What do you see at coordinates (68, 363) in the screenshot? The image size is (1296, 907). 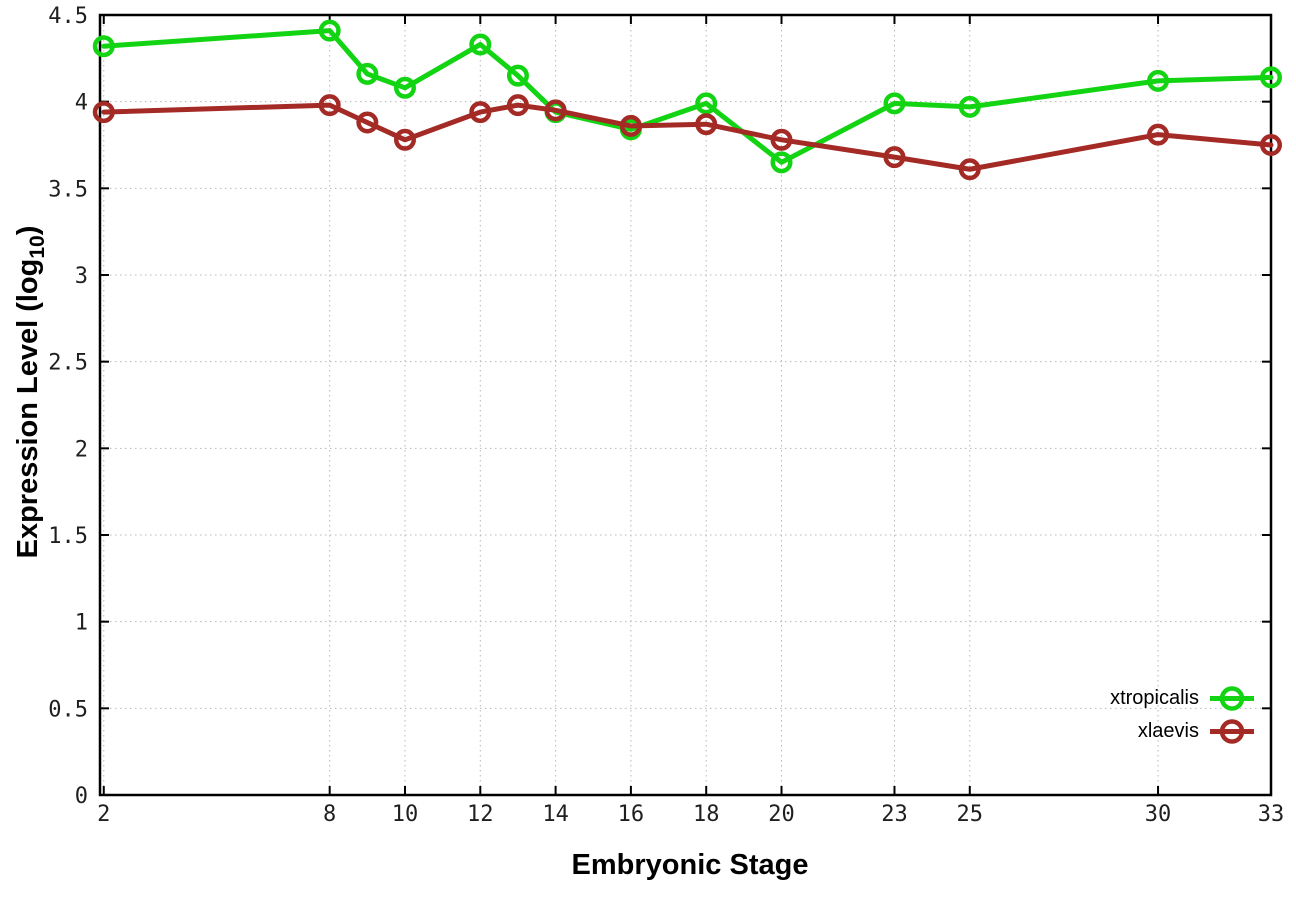 I see `y-tick-label: 2.5` at bounding box center [68, 363].